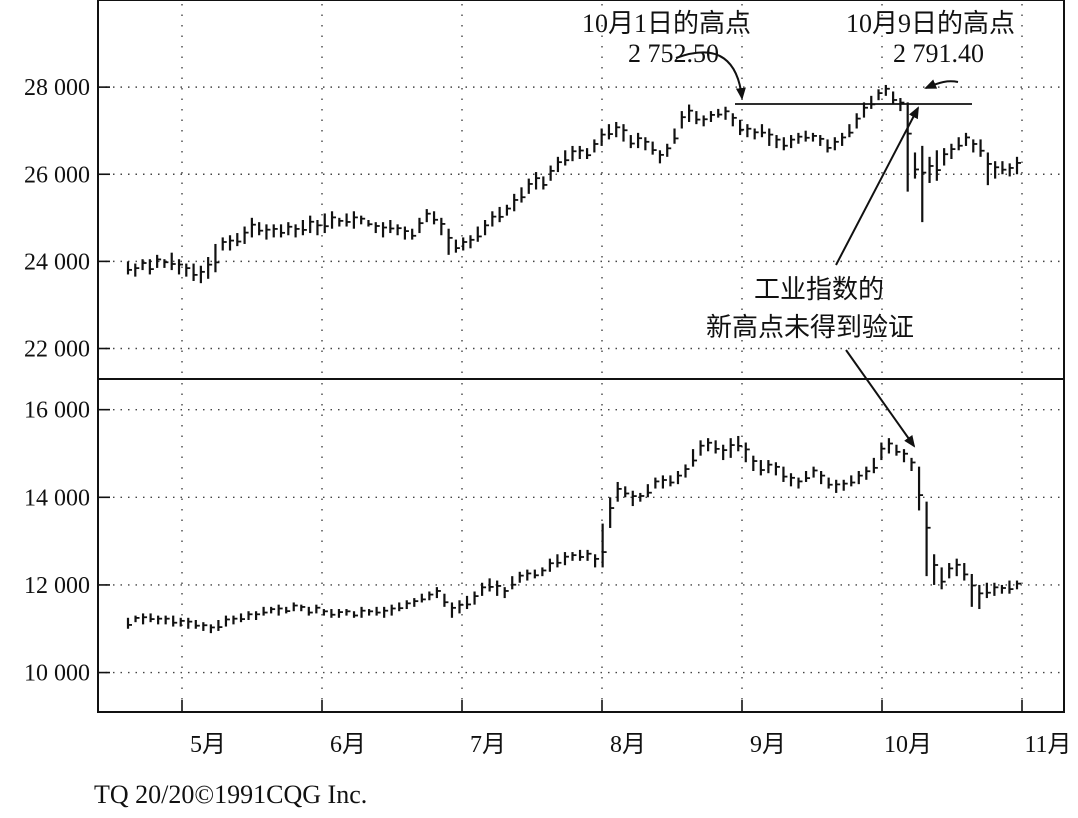 This screenshot has height=818, width=1078. What do you see at coordinates (57, 262) in the screenshot?
I see `top-ytick-label: 24 000` at bounding box center [57, 262].